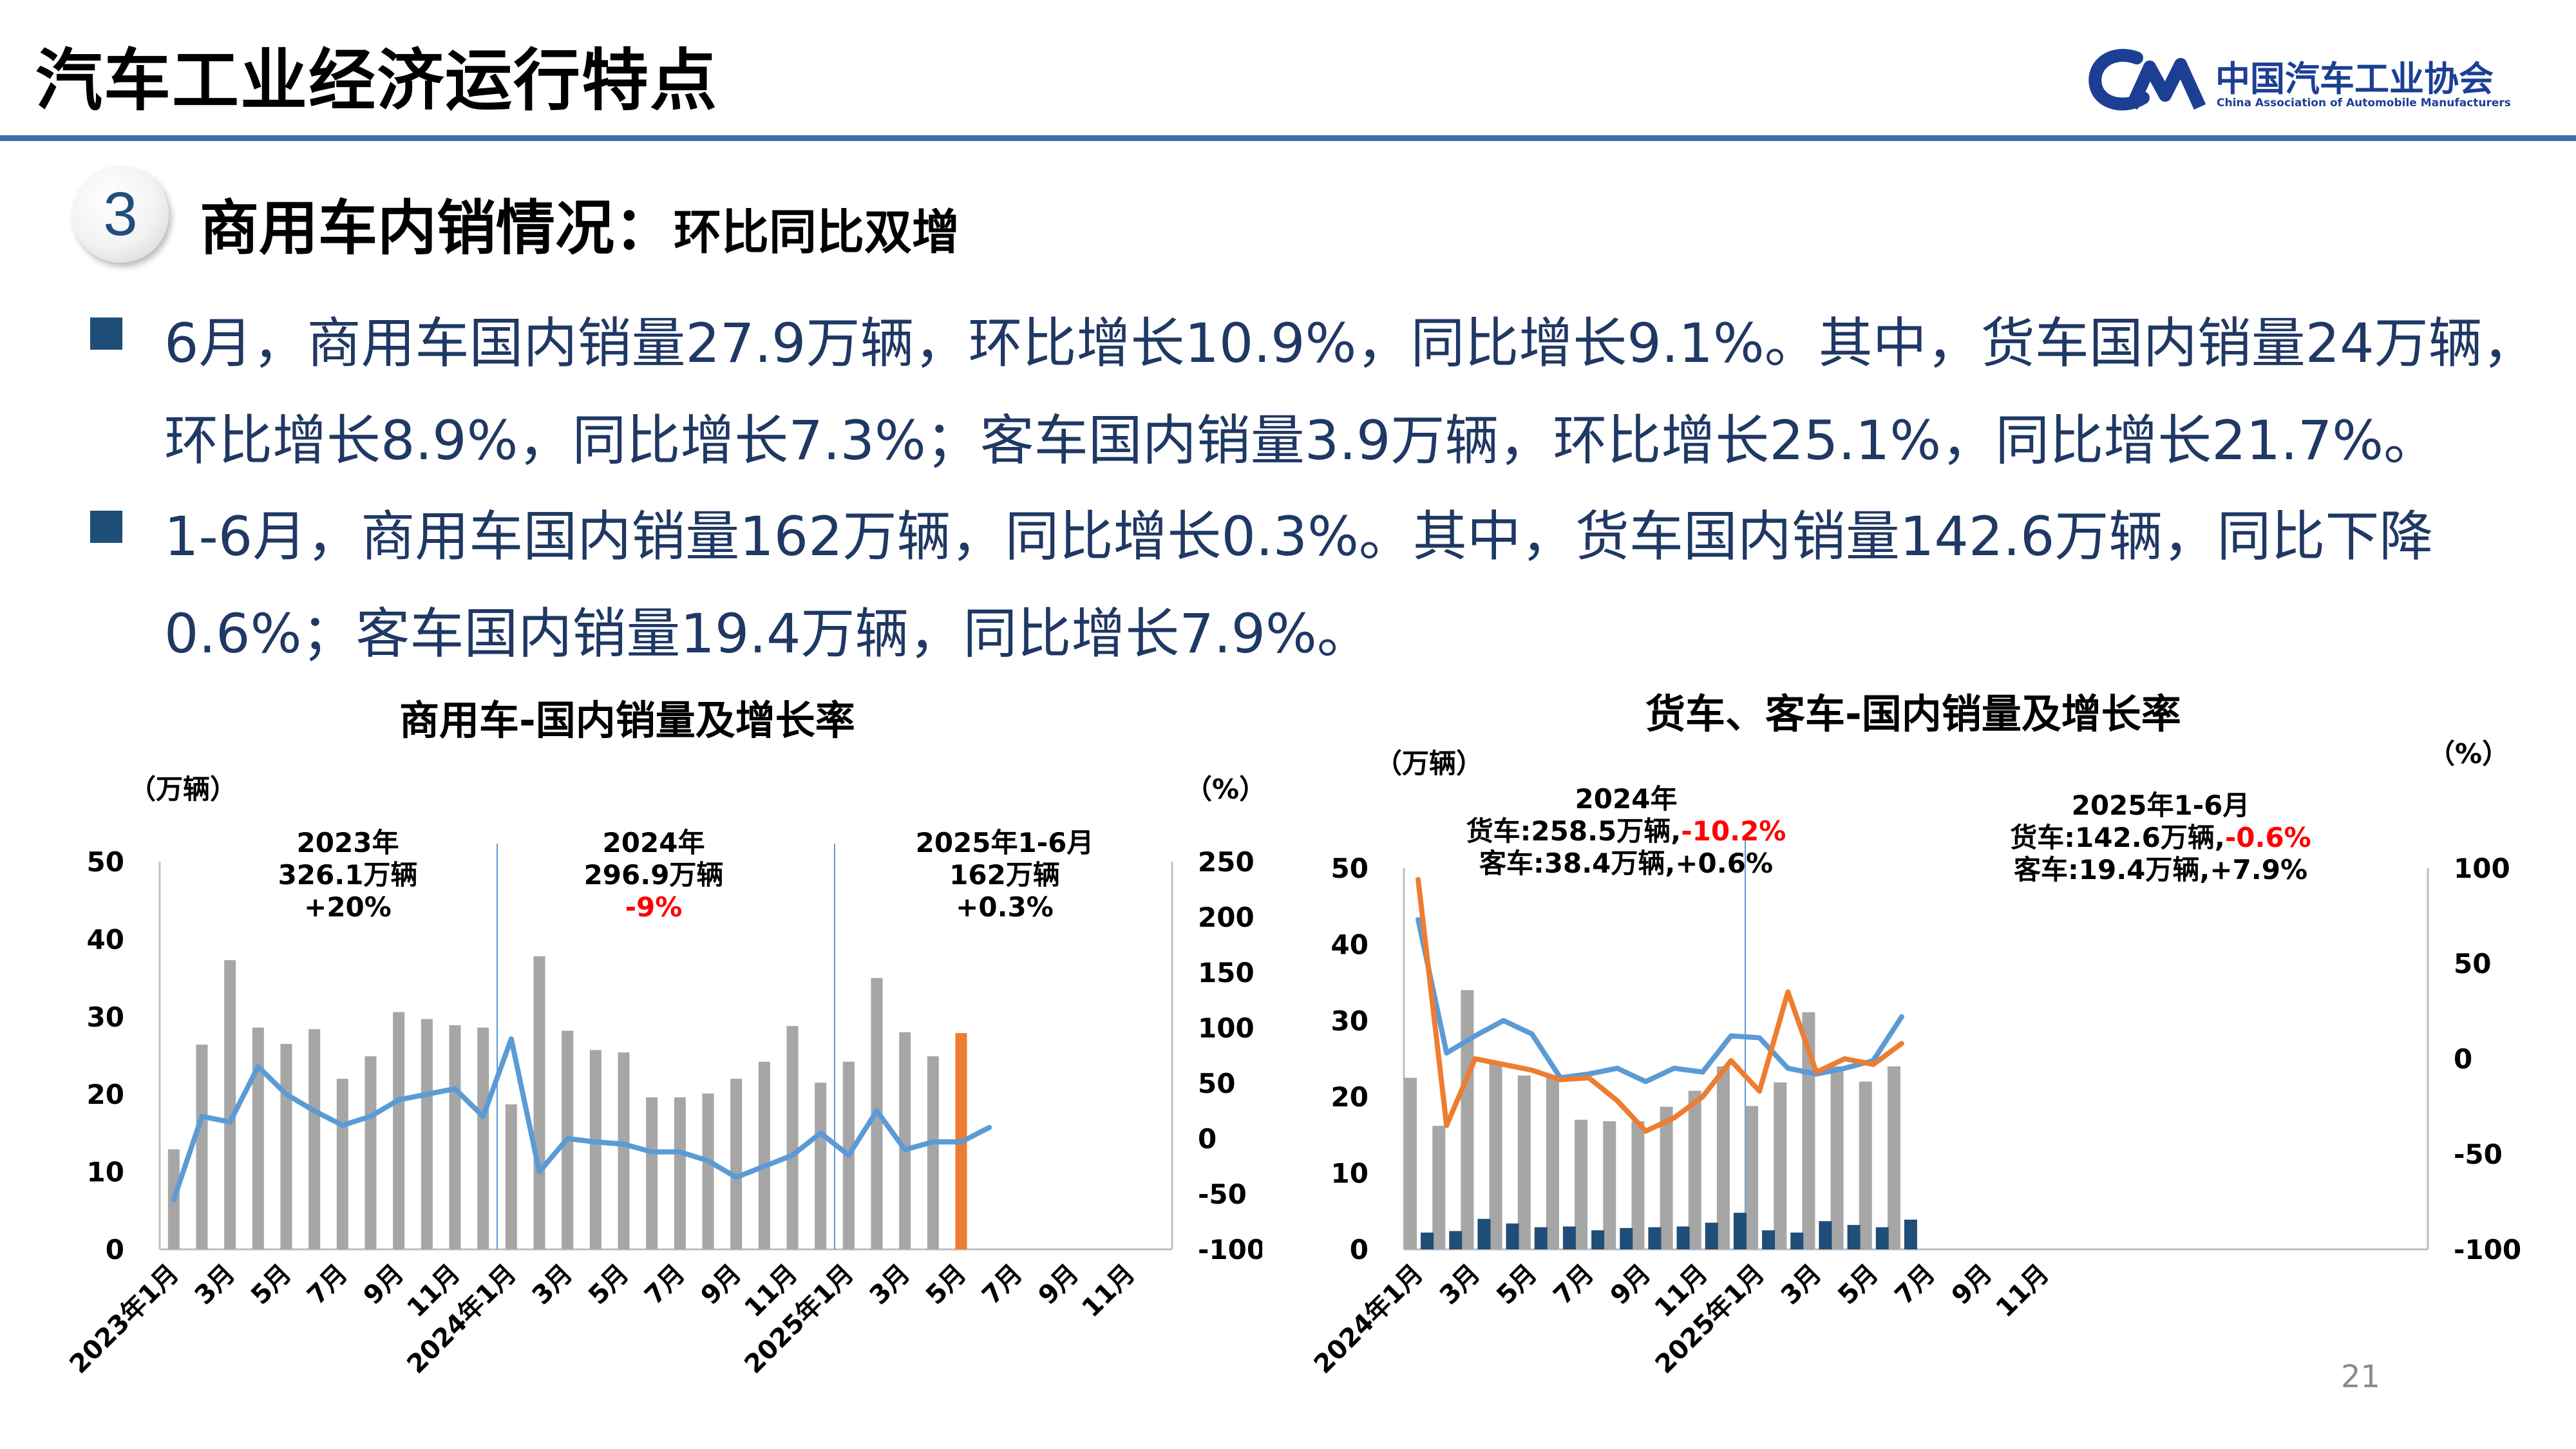  What do you see at coordinates (1574, 831) in the screenshot?
I see `chart2-annotation-span: 货车:258.5万辆,` at bounding box center [1574, 831].